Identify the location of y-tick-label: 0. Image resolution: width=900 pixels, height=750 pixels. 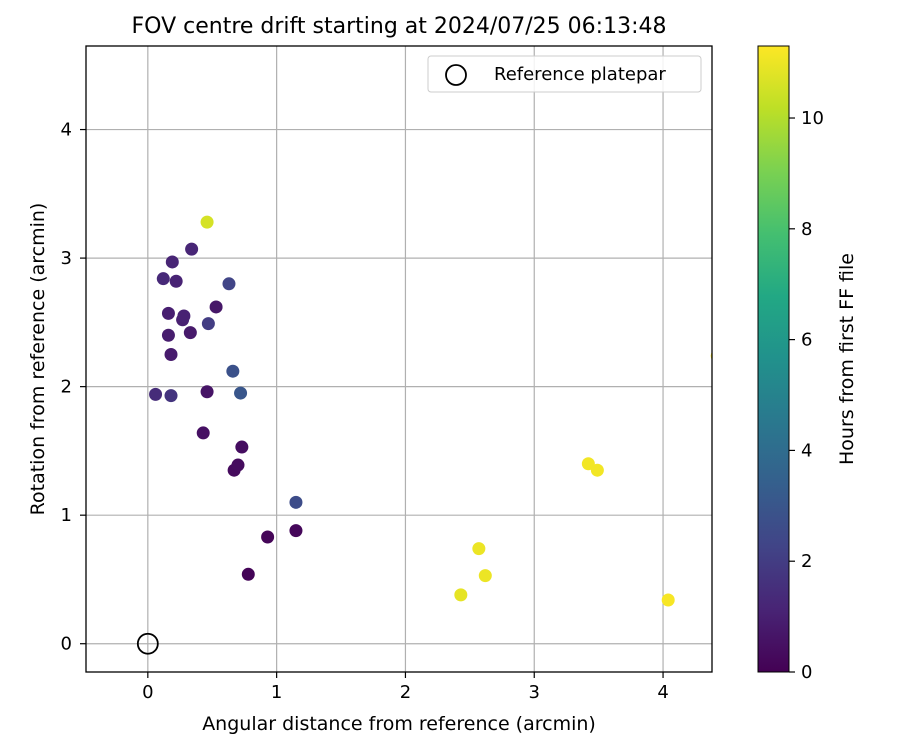
(66, 644).